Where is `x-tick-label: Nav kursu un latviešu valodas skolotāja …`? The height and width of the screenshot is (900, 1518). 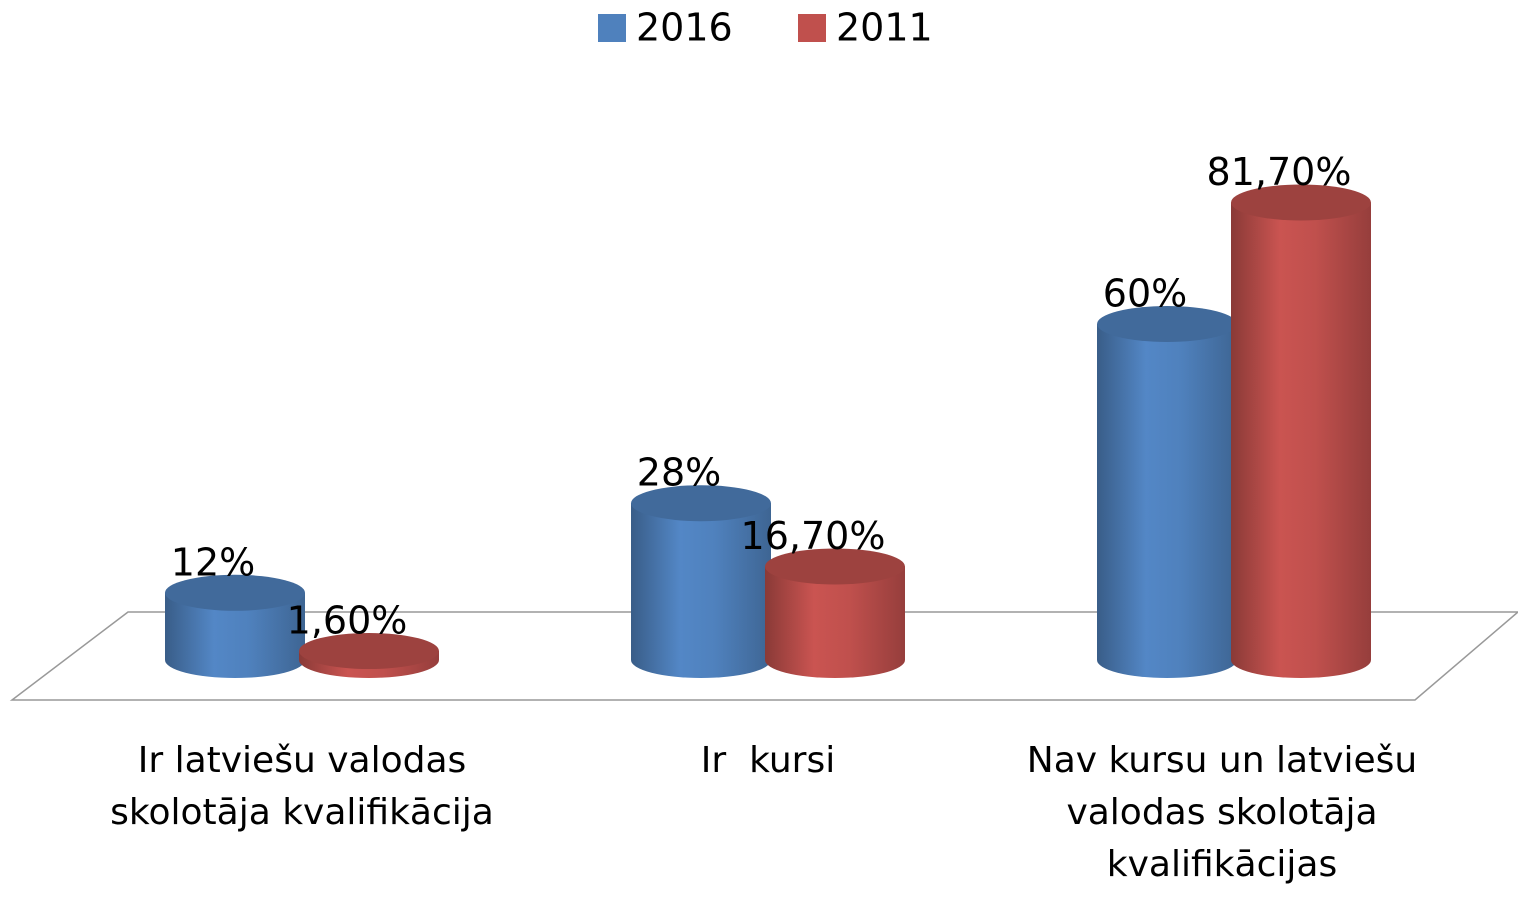
x-tick-label: Nav kursu un latviešu valodas skolotāja … is located at coordinates (1227, 812).